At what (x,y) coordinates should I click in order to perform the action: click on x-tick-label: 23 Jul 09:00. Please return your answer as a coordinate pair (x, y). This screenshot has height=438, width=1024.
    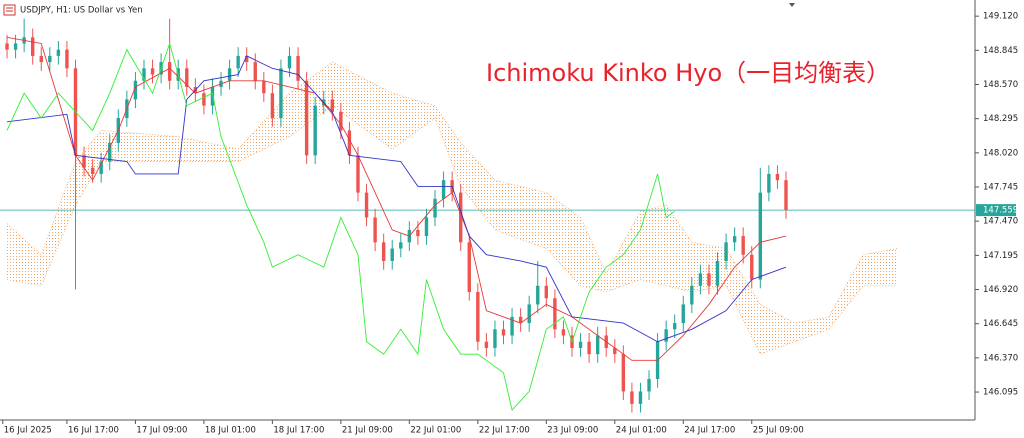
    Looking at the image, I should click on (572, 431).